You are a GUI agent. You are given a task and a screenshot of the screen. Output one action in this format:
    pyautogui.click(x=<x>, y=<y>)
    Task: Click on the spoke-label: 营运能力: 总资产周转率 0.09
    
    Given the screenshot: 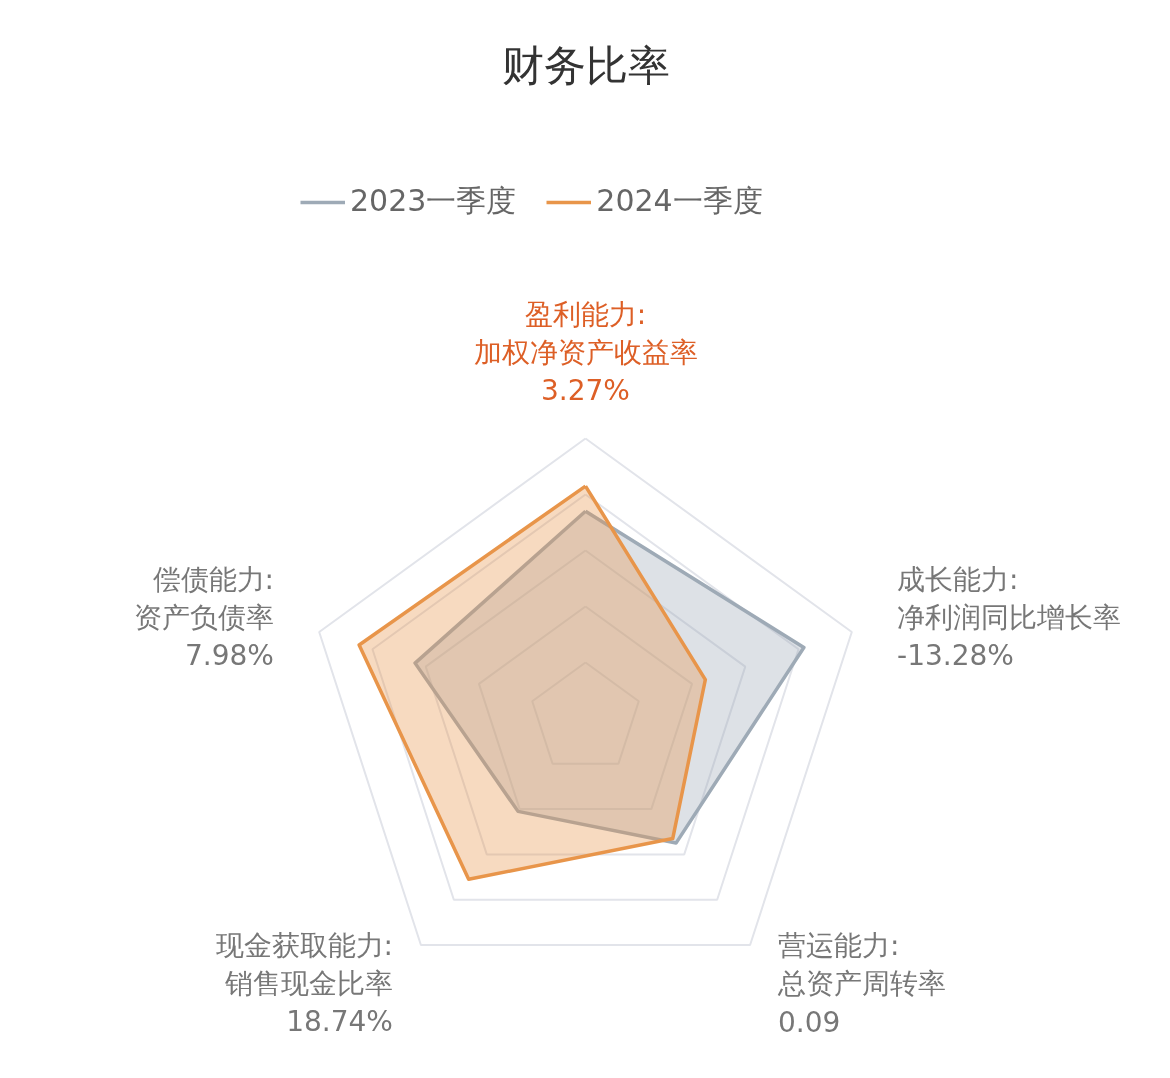 What is the action you would take?
    pyautogui.click(x=862, y=984)
    